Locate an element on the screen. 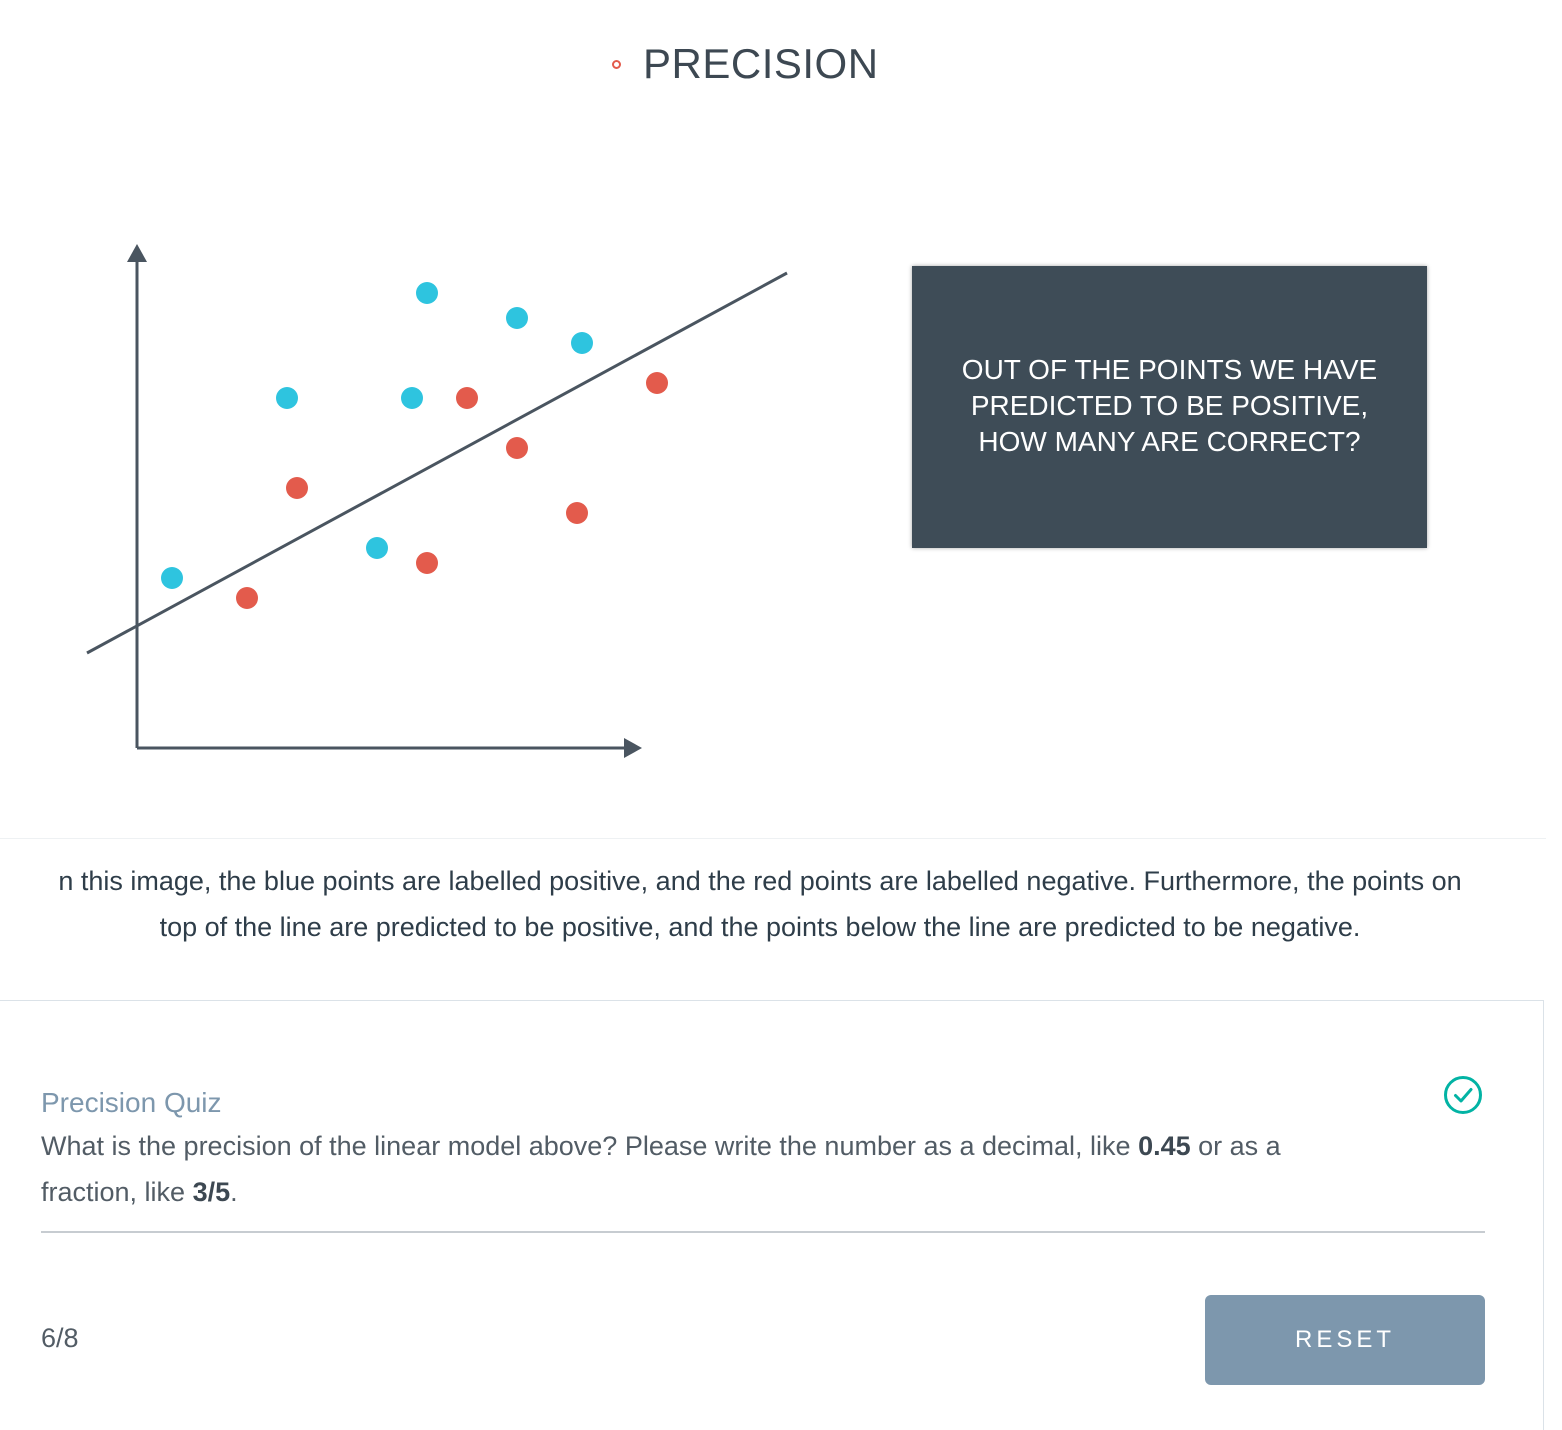  question-text-2: or as a is located at coordinates (1235, 1146).